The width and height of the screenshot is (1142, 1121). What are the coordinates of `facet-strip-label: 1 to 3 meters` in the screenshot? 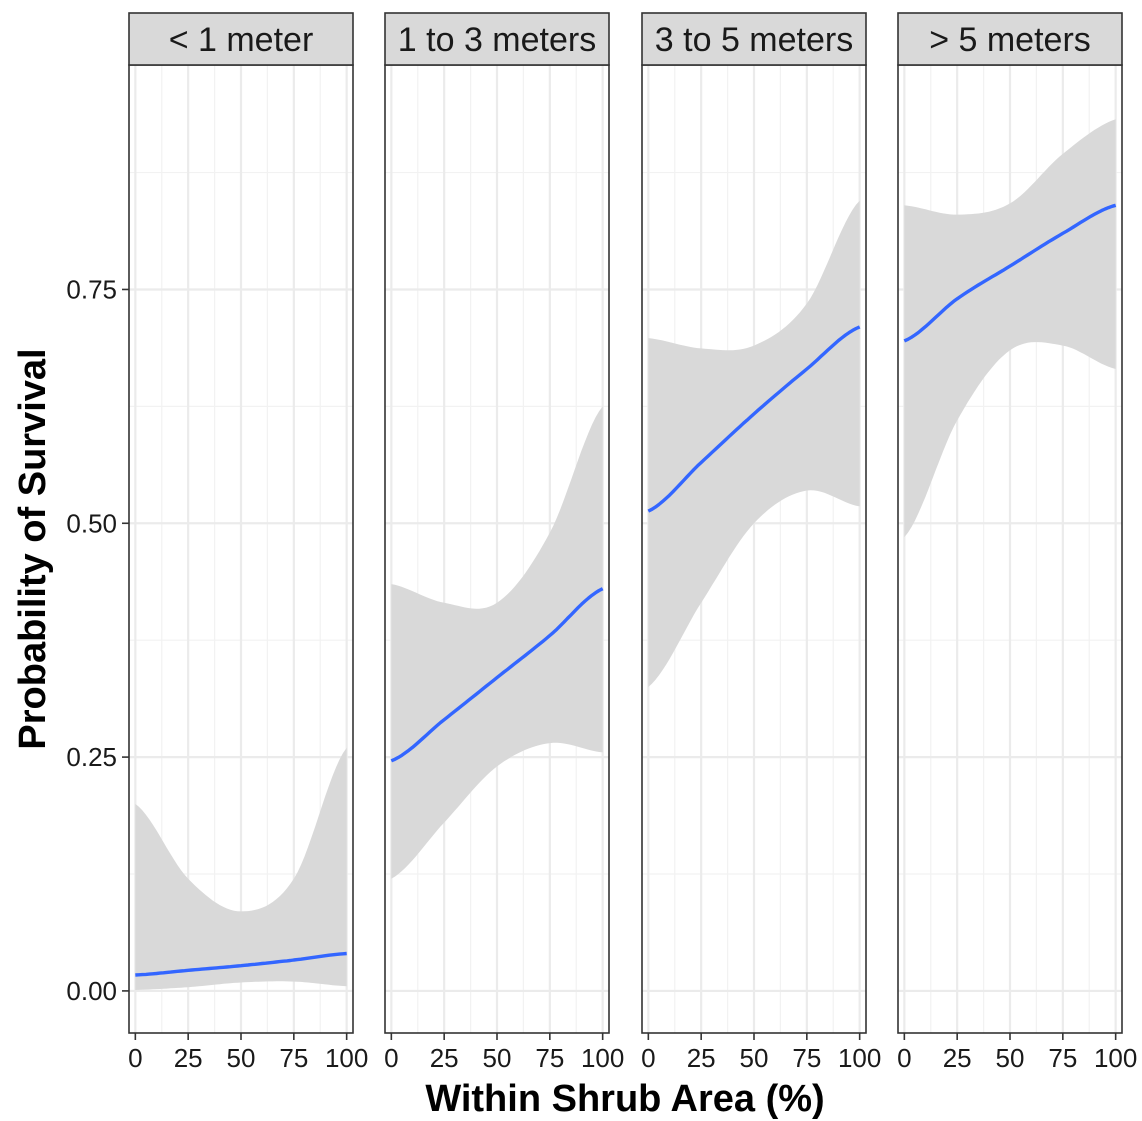 It's located at (497, 40).